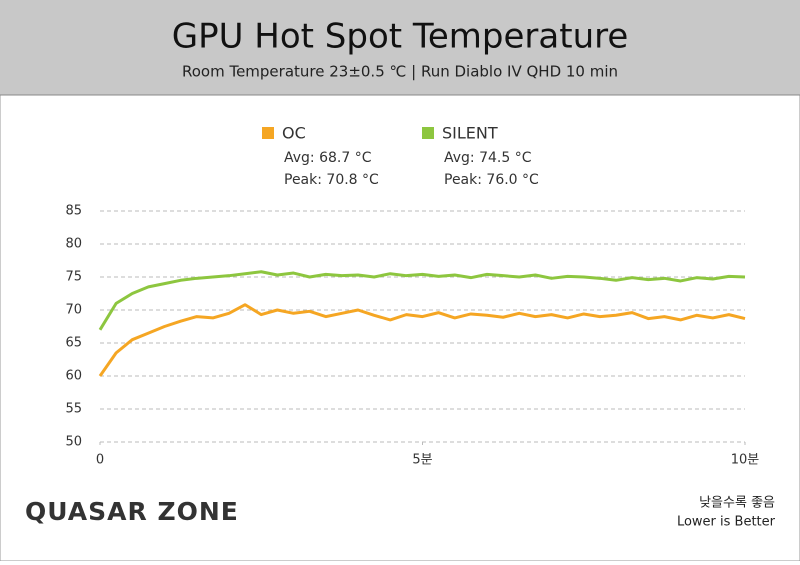 The image size is (800, 565). Describe the element at coordinates (491, 180) in the screenshot. I see `legend-stat: Peak: 76.0 °C` at that location.